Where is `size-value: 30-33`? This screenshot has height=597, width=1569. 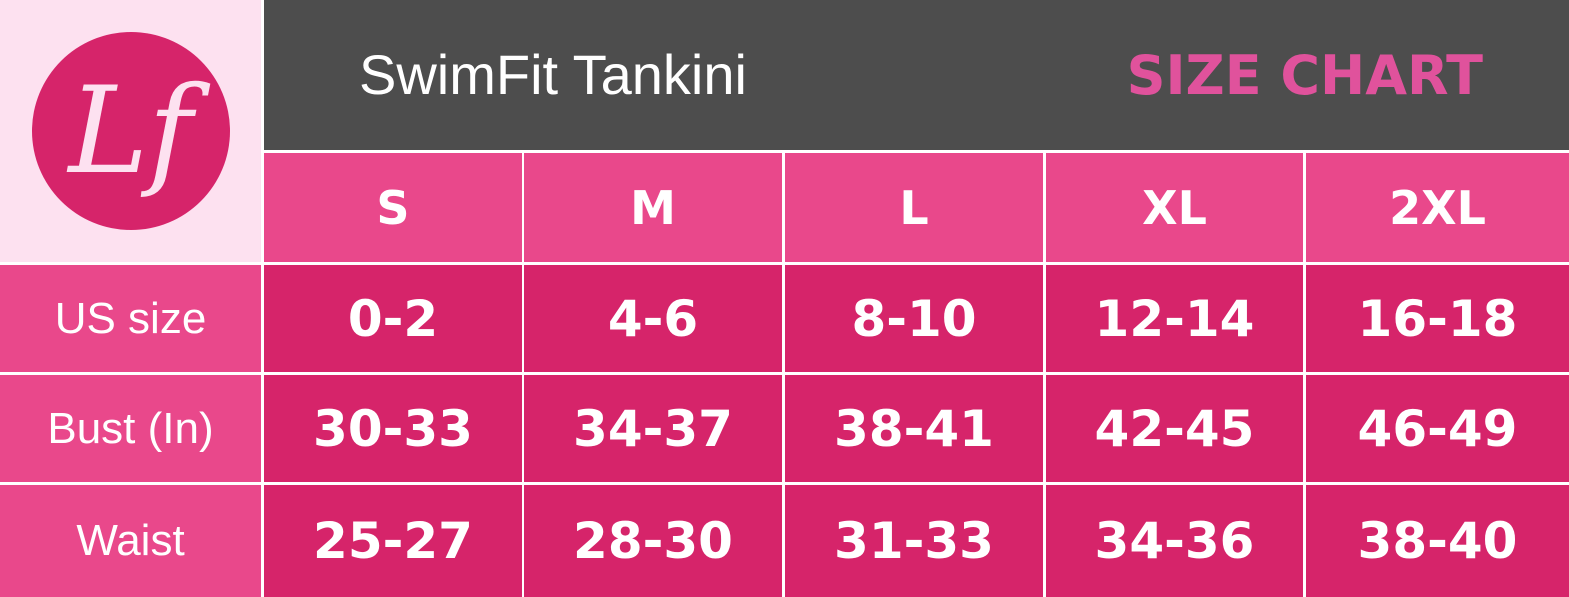 size-value: 30-33 is located at coordinates (393, 428).